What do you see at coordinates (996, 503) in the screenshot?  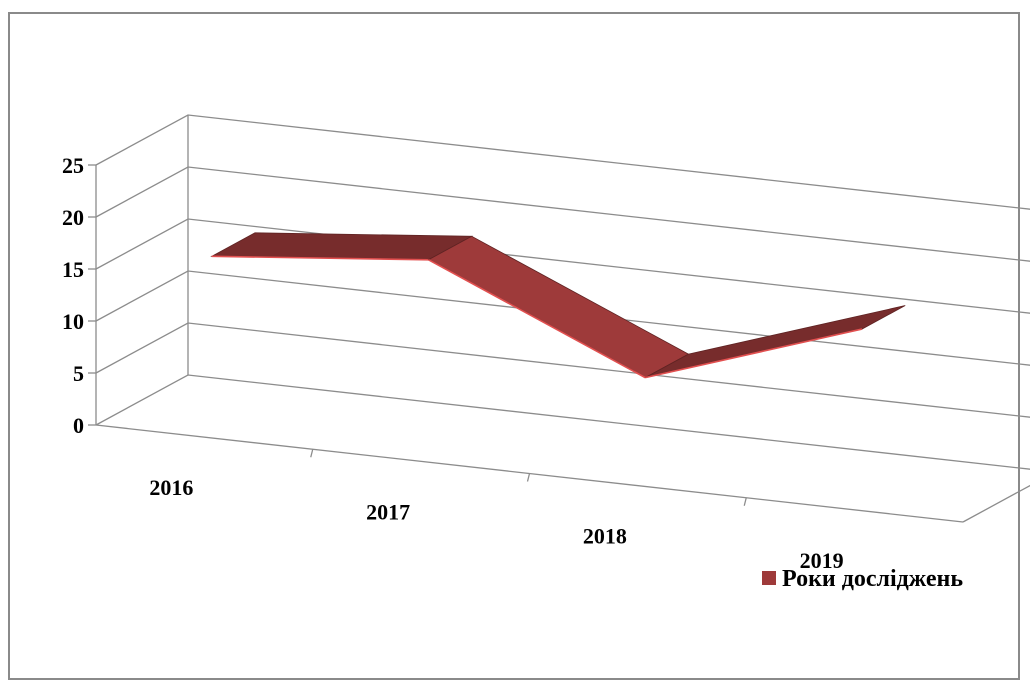 I see `floor-right-edge` at bounding box center [996, 503].